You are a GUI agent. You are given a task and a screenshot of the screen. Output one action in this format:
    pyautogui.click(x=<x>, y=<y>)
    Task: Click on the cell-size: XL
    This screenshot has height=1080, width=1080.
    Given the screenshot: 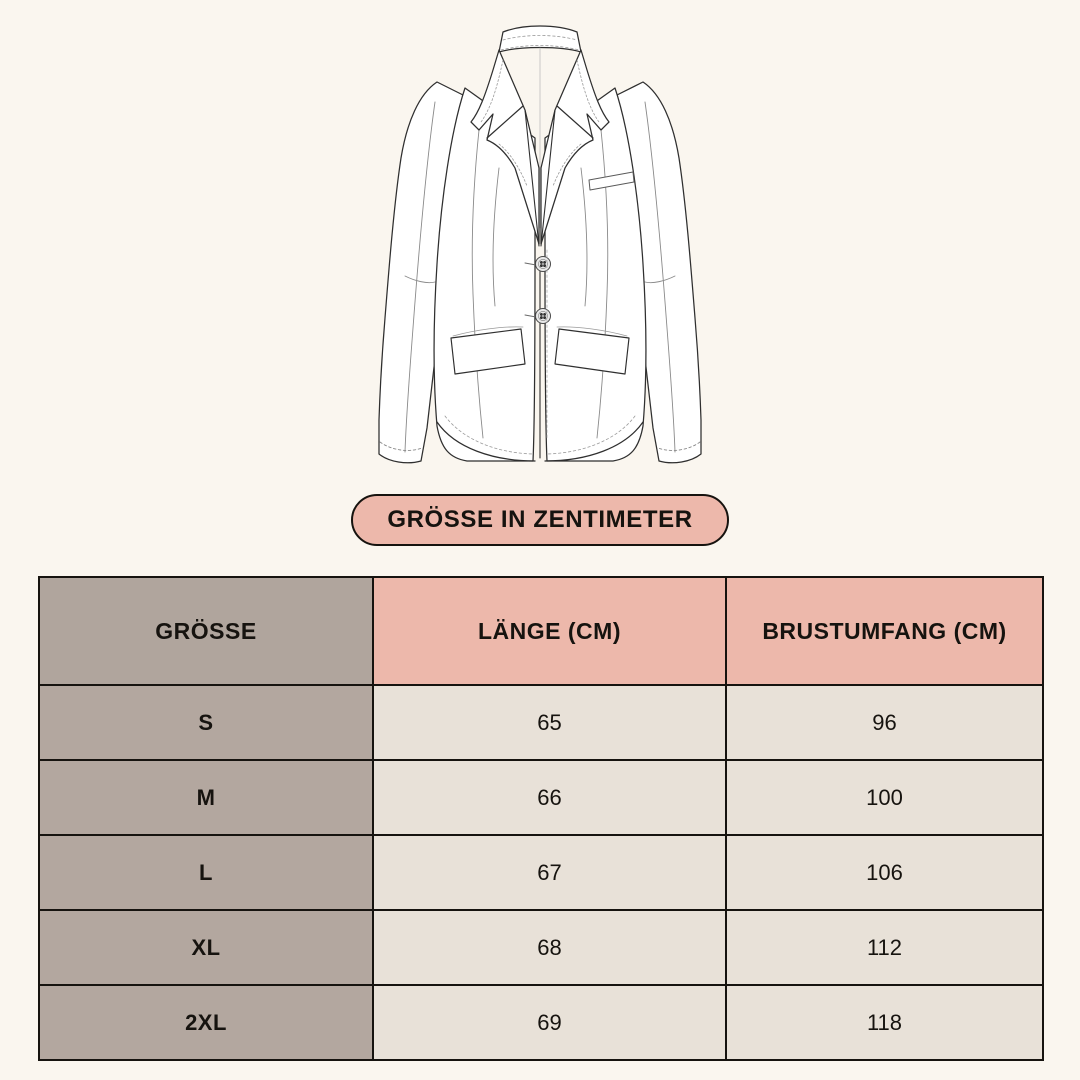 What is the action you would take?
    pyautogui.click(x=206, y=947)
    